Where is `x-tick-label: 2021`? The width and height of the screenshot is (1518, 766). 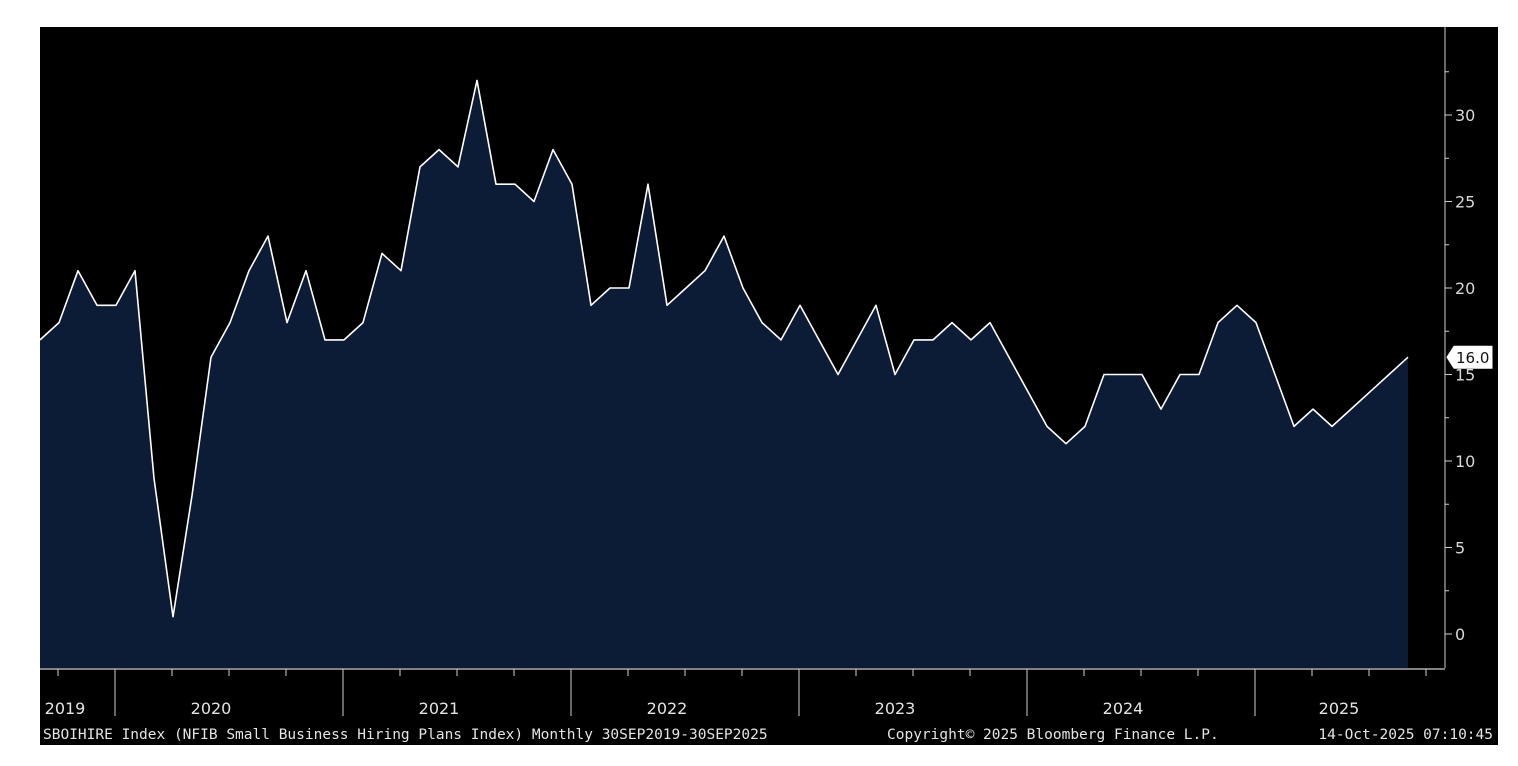 x-tick-label: 2021 is located at coordinates (439, 708).